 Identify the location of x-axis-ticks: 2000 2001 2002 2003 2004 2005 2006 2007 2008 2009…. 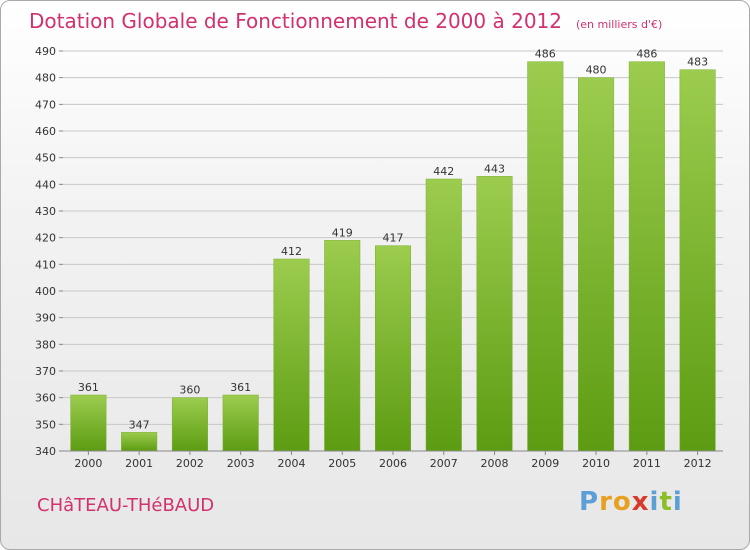
(393, 460).